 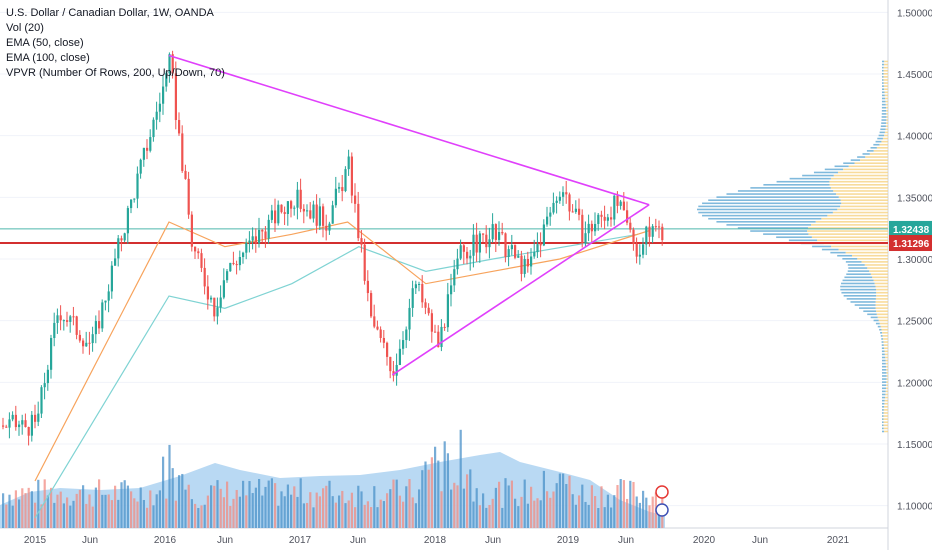 I want to click on x-tick-label: 2021, so click(x=838, y=540).